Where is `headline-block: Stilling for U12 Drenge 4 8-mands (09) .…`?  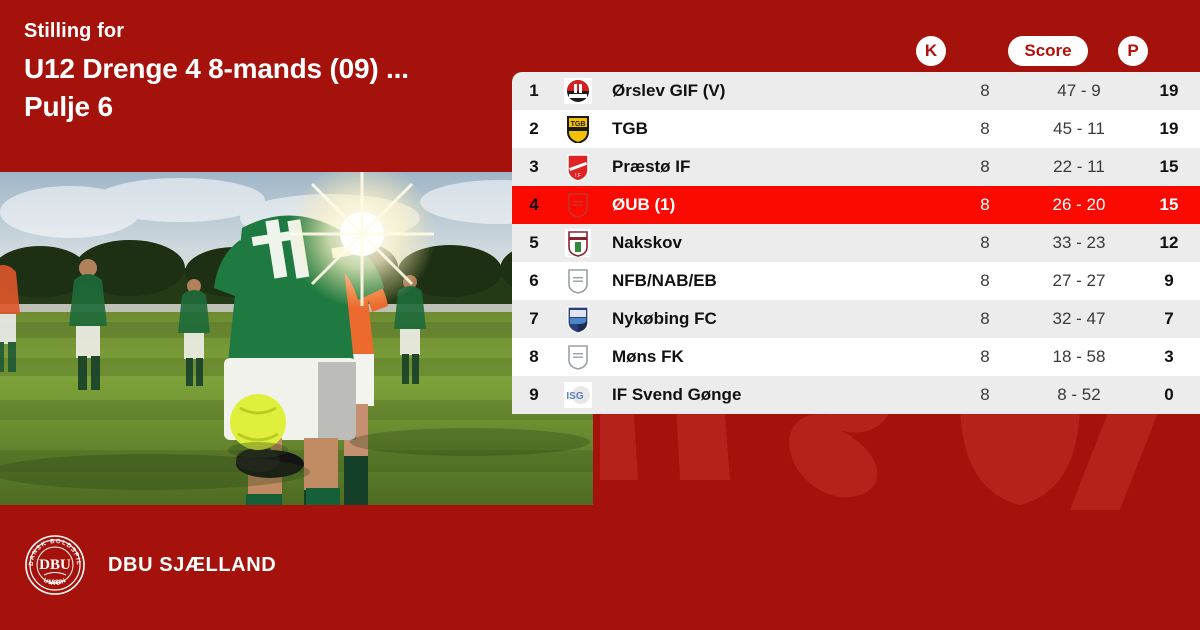 headline-block: Stilling for U12 Drenge 4 8-mands (09) .… is located at coordinates (304, 88).